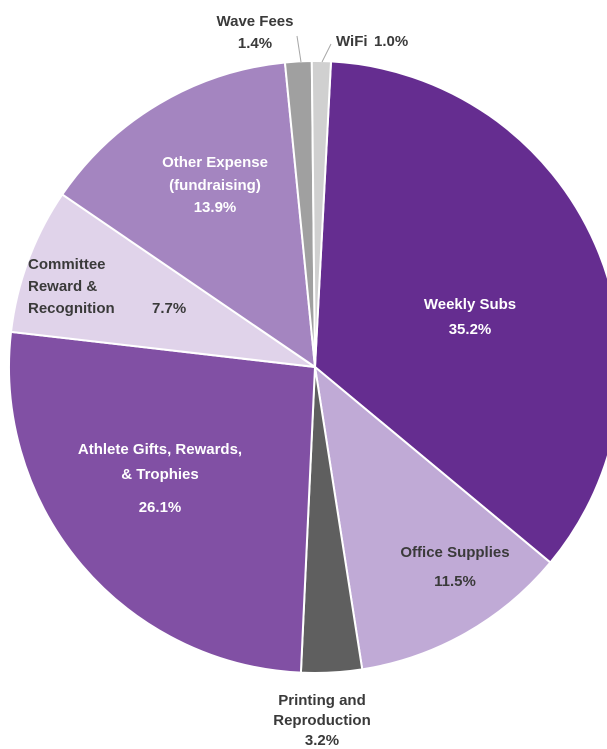  I want to click on slice-label: Wave Fees, so click(255, 21).